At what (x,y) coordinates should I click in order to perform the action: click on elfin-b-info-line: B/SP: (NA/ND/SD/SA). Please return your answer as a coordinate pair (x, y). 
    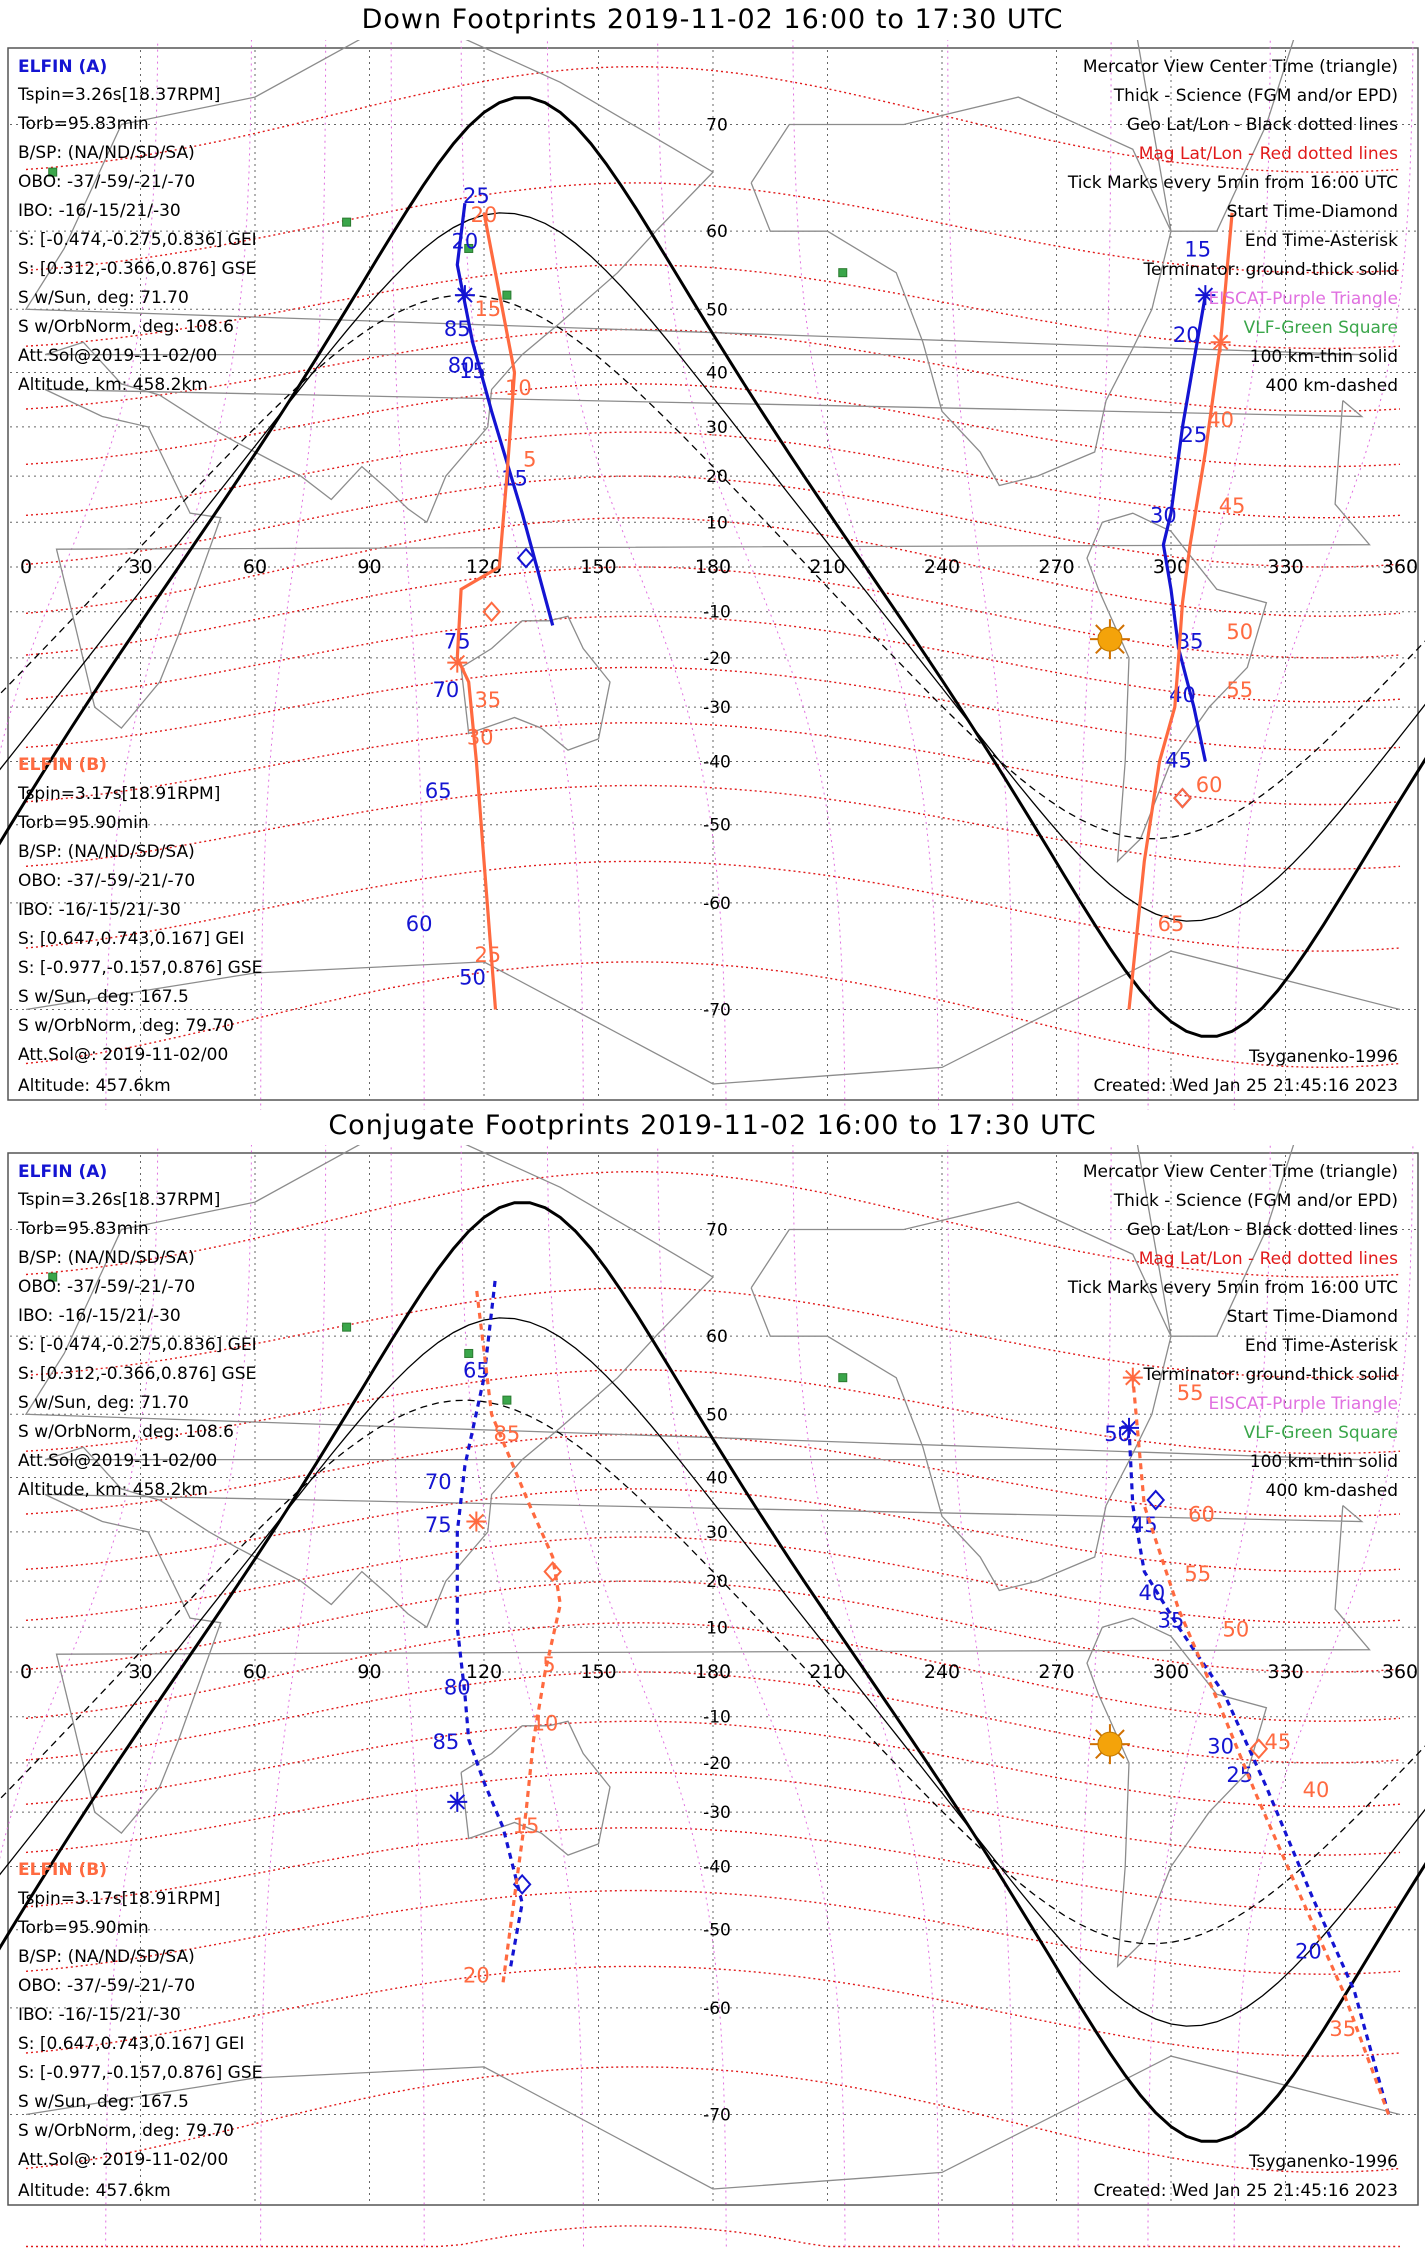
    Looking at the image, I should click on (106, 1957).